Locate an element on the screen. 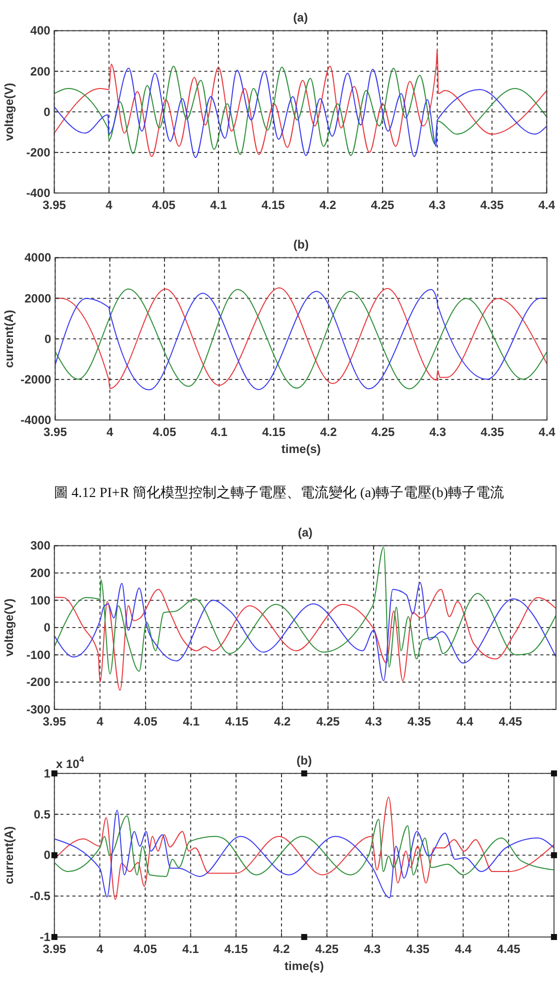 Image resolution: width=558 pixels, height=982 pixels. y-tick-label: 400 is located at coordinates (40, 31).